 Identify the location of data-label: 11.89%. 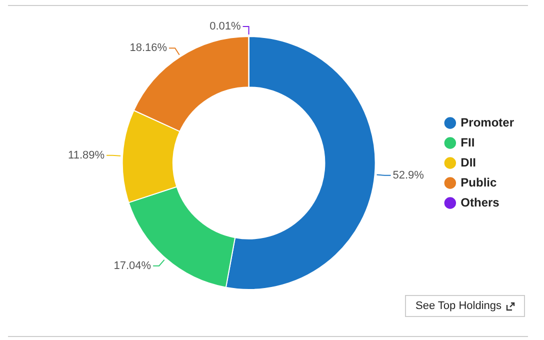
(86, 155).